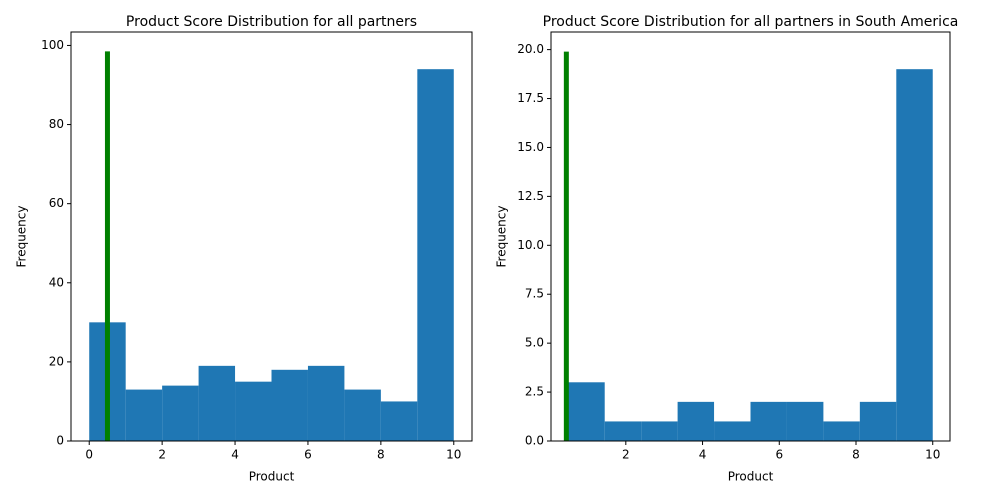  Describe the element at coordinates (52, 45) in the screenshot. I see `y-tick-label: 100` at that location.